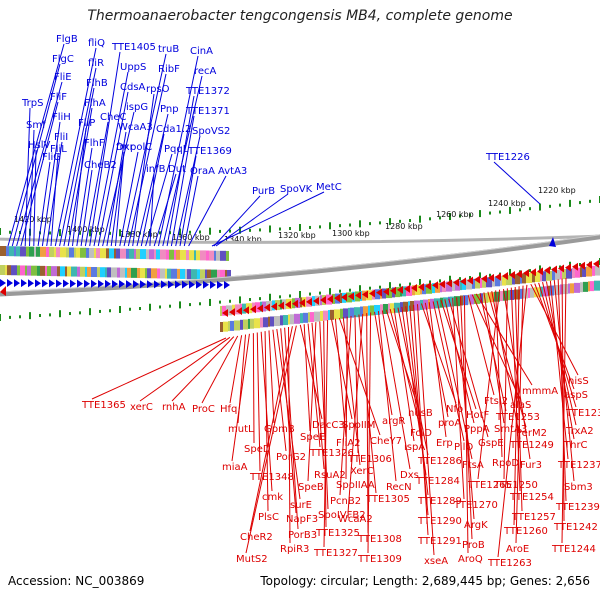 Image resolution: width=600 pixels, height=600 pixels. What do you see at coordinates (579, 431) in the screenshot?
I see `reverse-gene-label: TrxA2` at bounding box center [579, 431].